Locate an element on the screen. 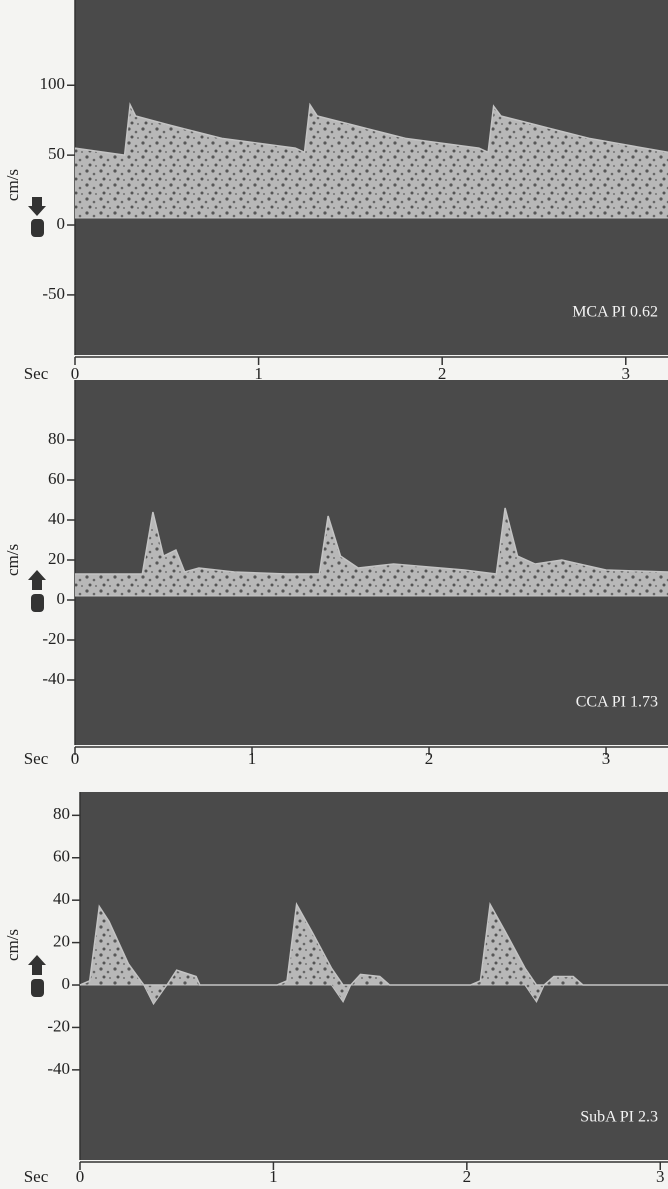 The image size is (668, 1189). annotation: MCA PI 0.62 is located at coordinates (615, 312).